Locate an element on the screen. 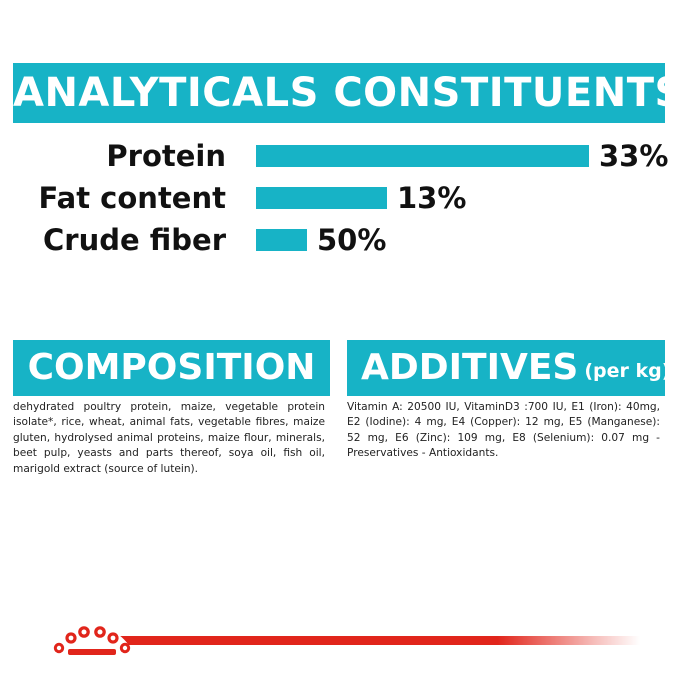  additives-banner: ADDITIVES (per kg) is located at coordinates (508, 368).